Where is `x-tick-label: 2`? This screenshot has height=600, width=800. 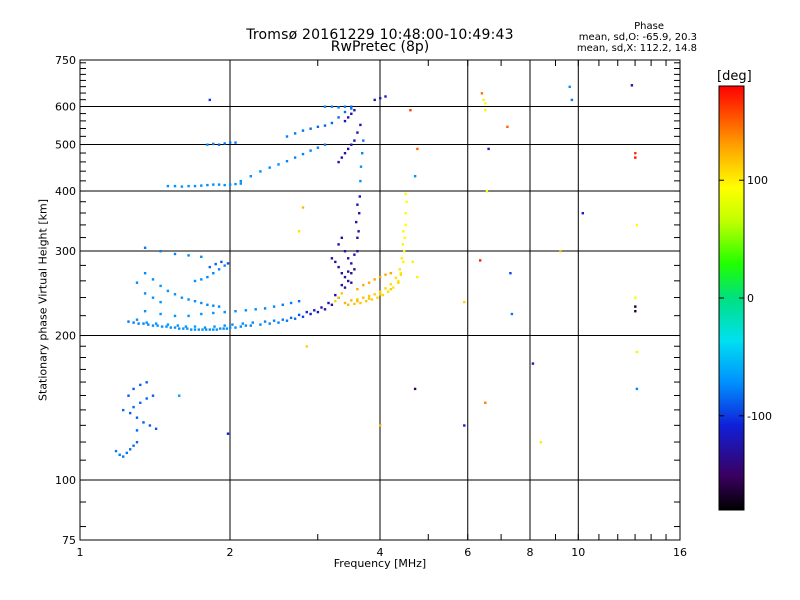 x-tick-label: 2 is located at coordinates (230, 552).